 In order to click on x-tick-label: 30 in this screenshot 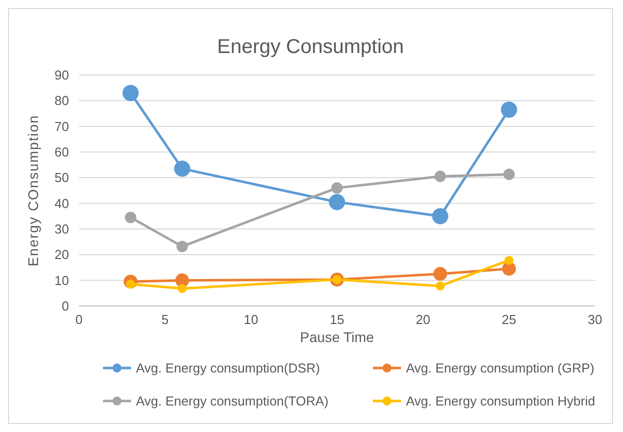, I will do `click(595, 319)`.